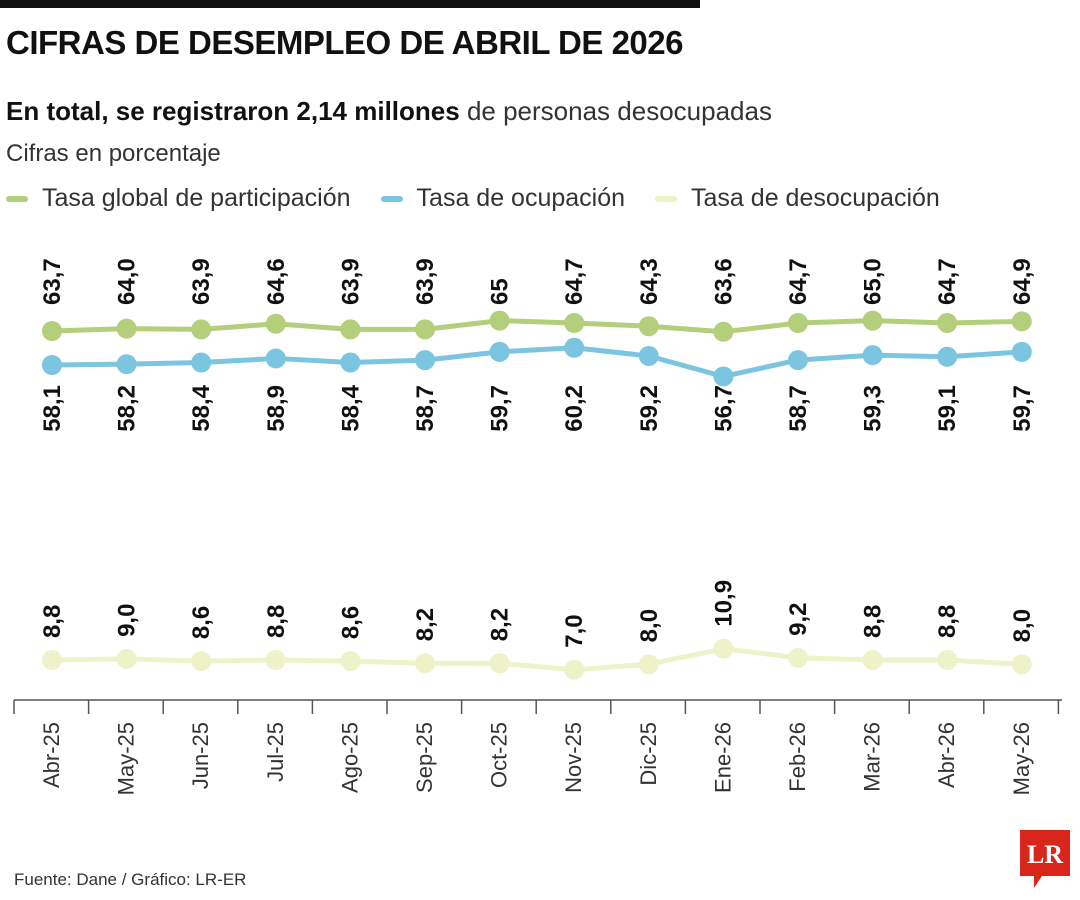 The image size is (1080, 900). I want to click on x-tick-label: Oct-25, so click(499, 755).